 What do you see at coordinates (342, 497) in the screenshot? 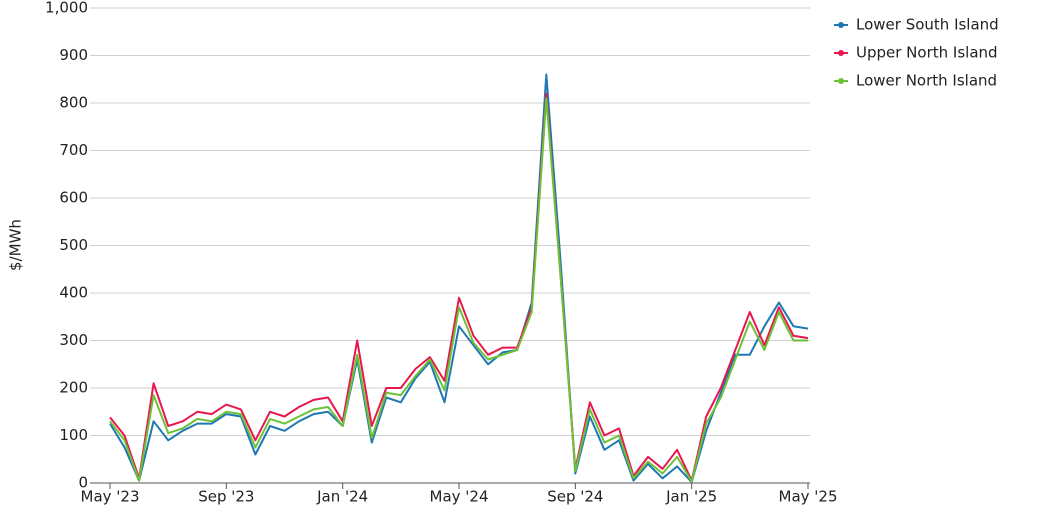
I see `x-tick-label: Jan '24` at bounding box center [342, 497].